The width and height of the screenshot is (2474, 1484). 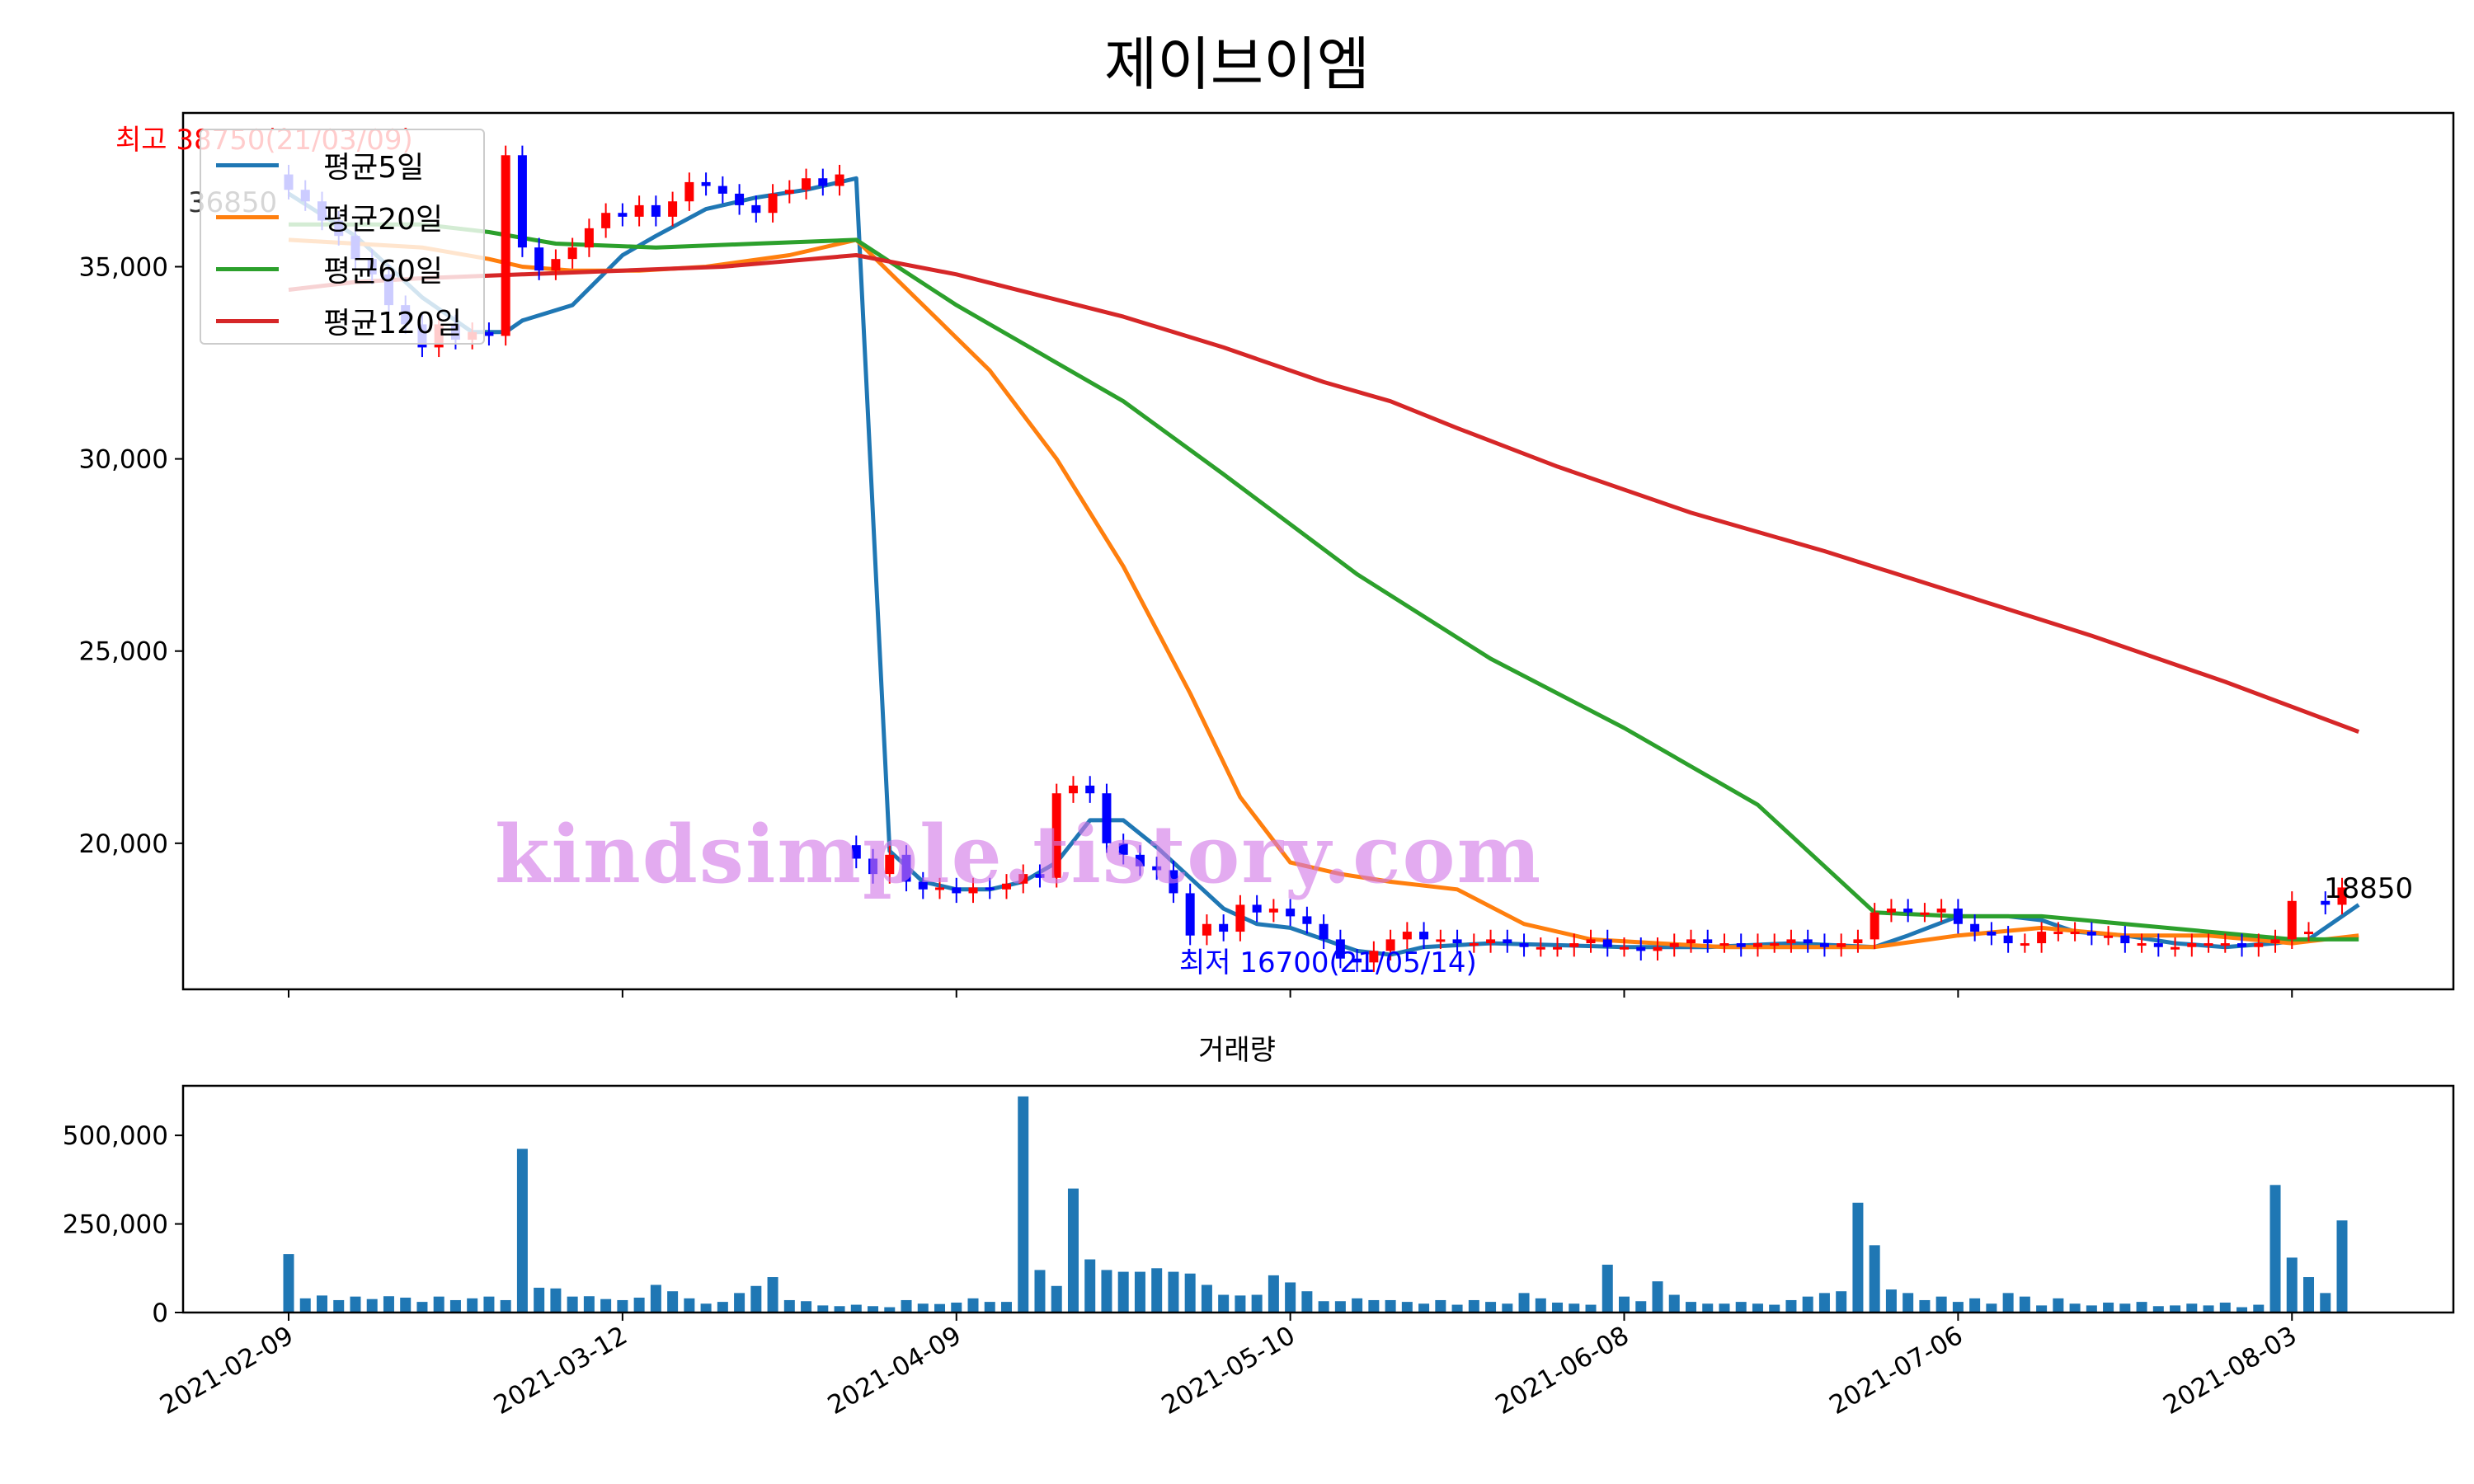 I want to click on price-ytick-label: 25,000, so click(x=123, y=652).